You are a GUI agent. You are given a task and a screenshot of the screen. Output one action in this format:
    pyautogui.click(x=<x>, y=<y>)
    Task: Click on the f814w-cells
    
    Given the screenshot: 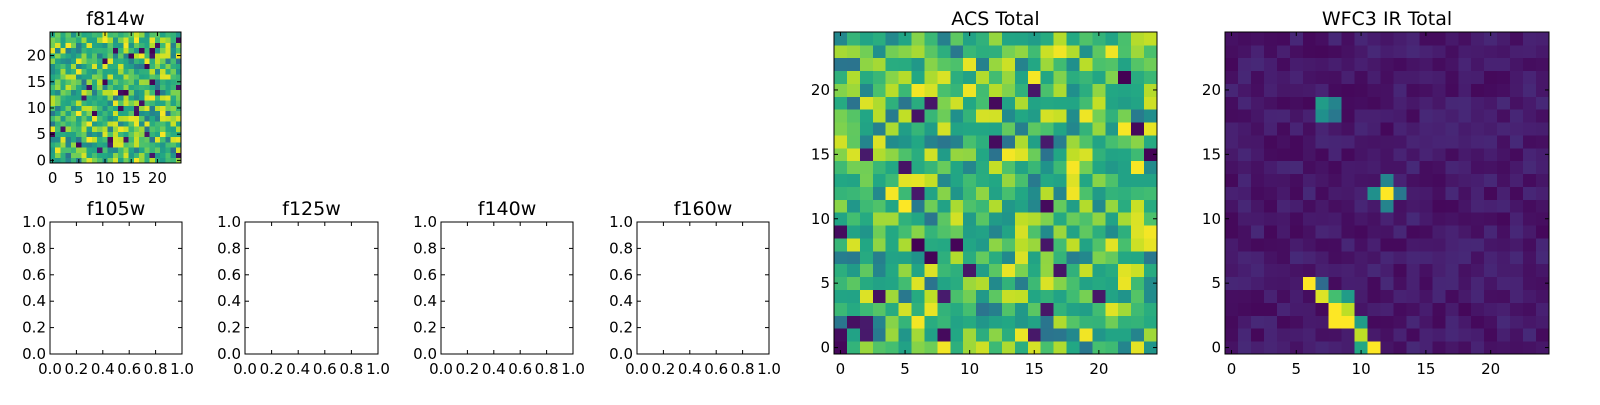 What is the action you would take?
    pyautogui.click(x=116, y=98)
    